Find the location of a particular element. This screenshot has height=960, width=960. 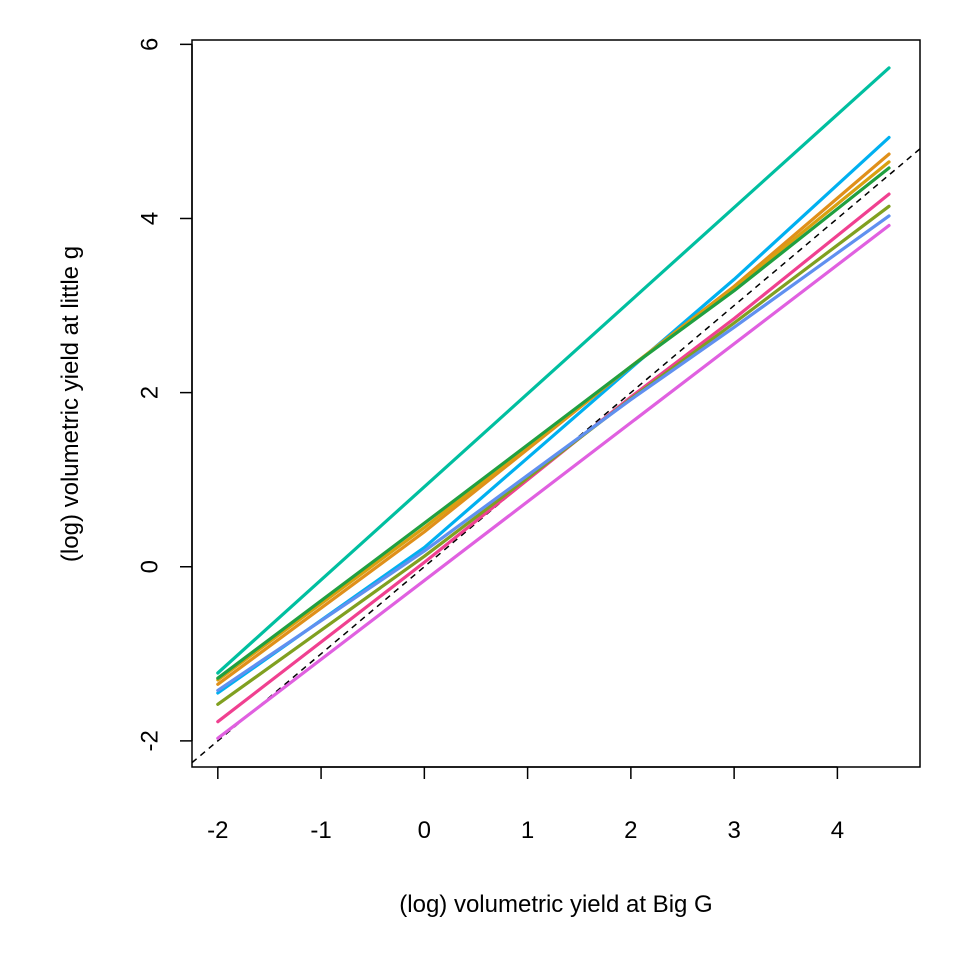

x-tick-label: -1 is located at coordinates (320, 830).